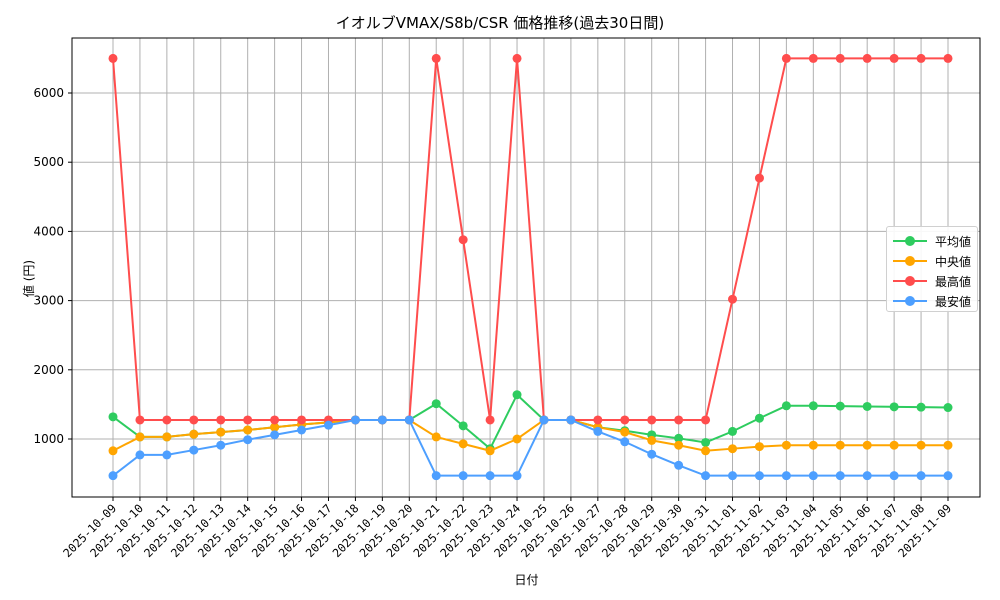 The width and height of the screenshot is (1000, 600). Describe the element at coordinates (953, 241) in the screenshot. I see `legend-label: 平均値` at that location.